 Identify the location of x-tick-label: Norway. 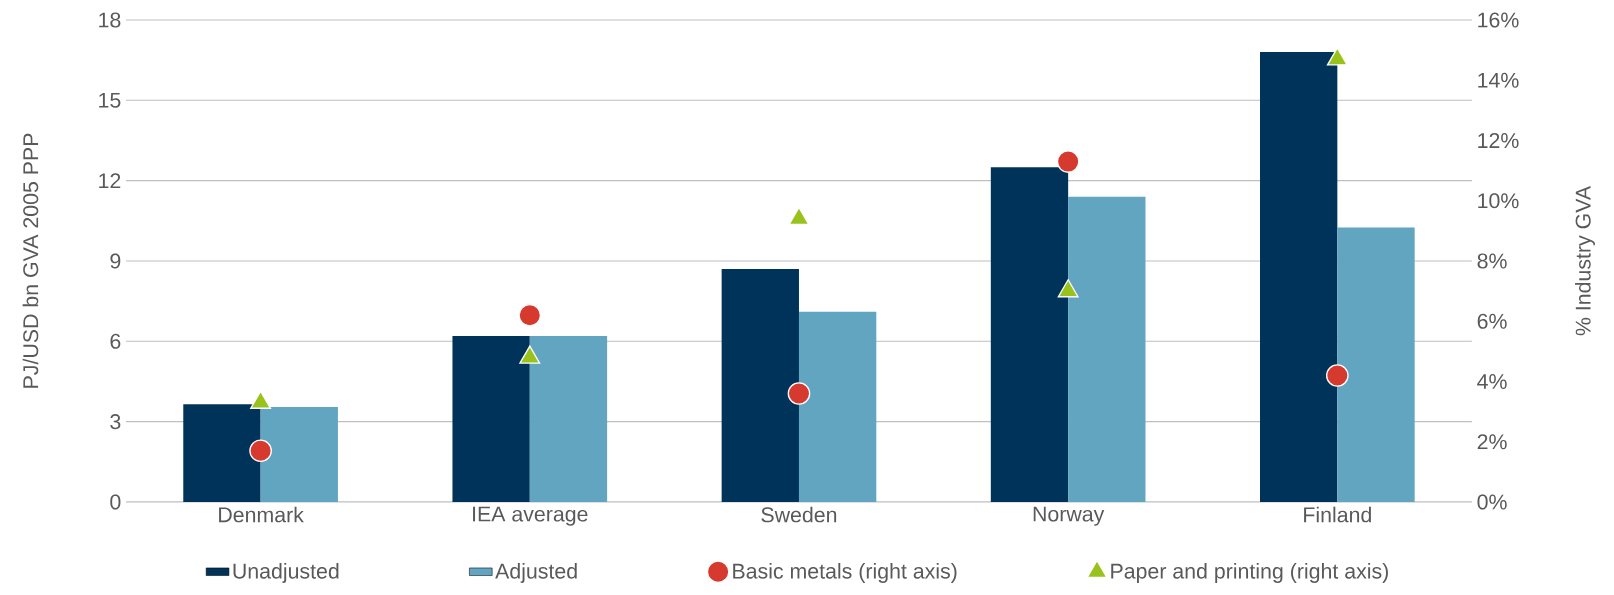
(1069, 516).